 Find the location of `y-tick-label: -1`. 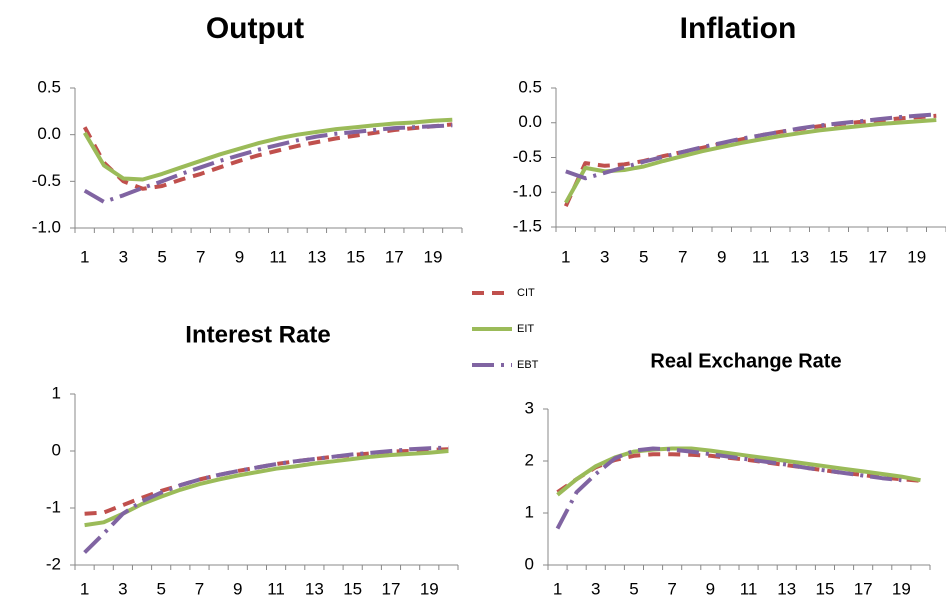

y-tick-label: -1 is located at coordinates (53, 506).